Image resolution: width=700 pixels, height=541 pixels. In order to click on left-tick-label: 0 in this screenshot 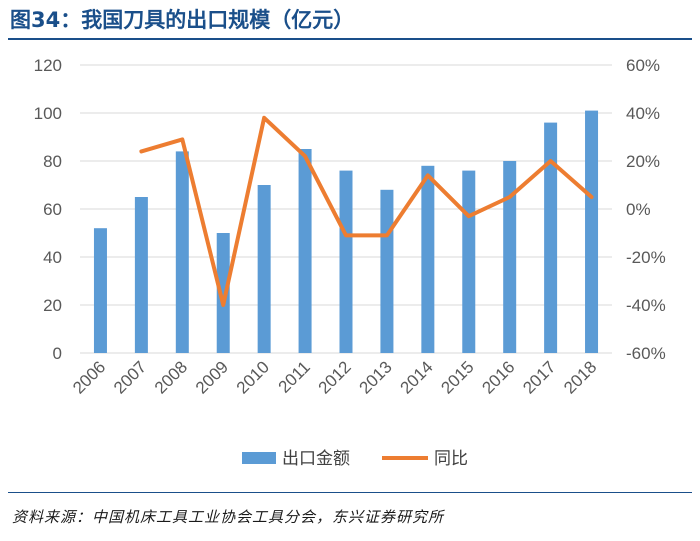, I will do `click(57, 353)`.